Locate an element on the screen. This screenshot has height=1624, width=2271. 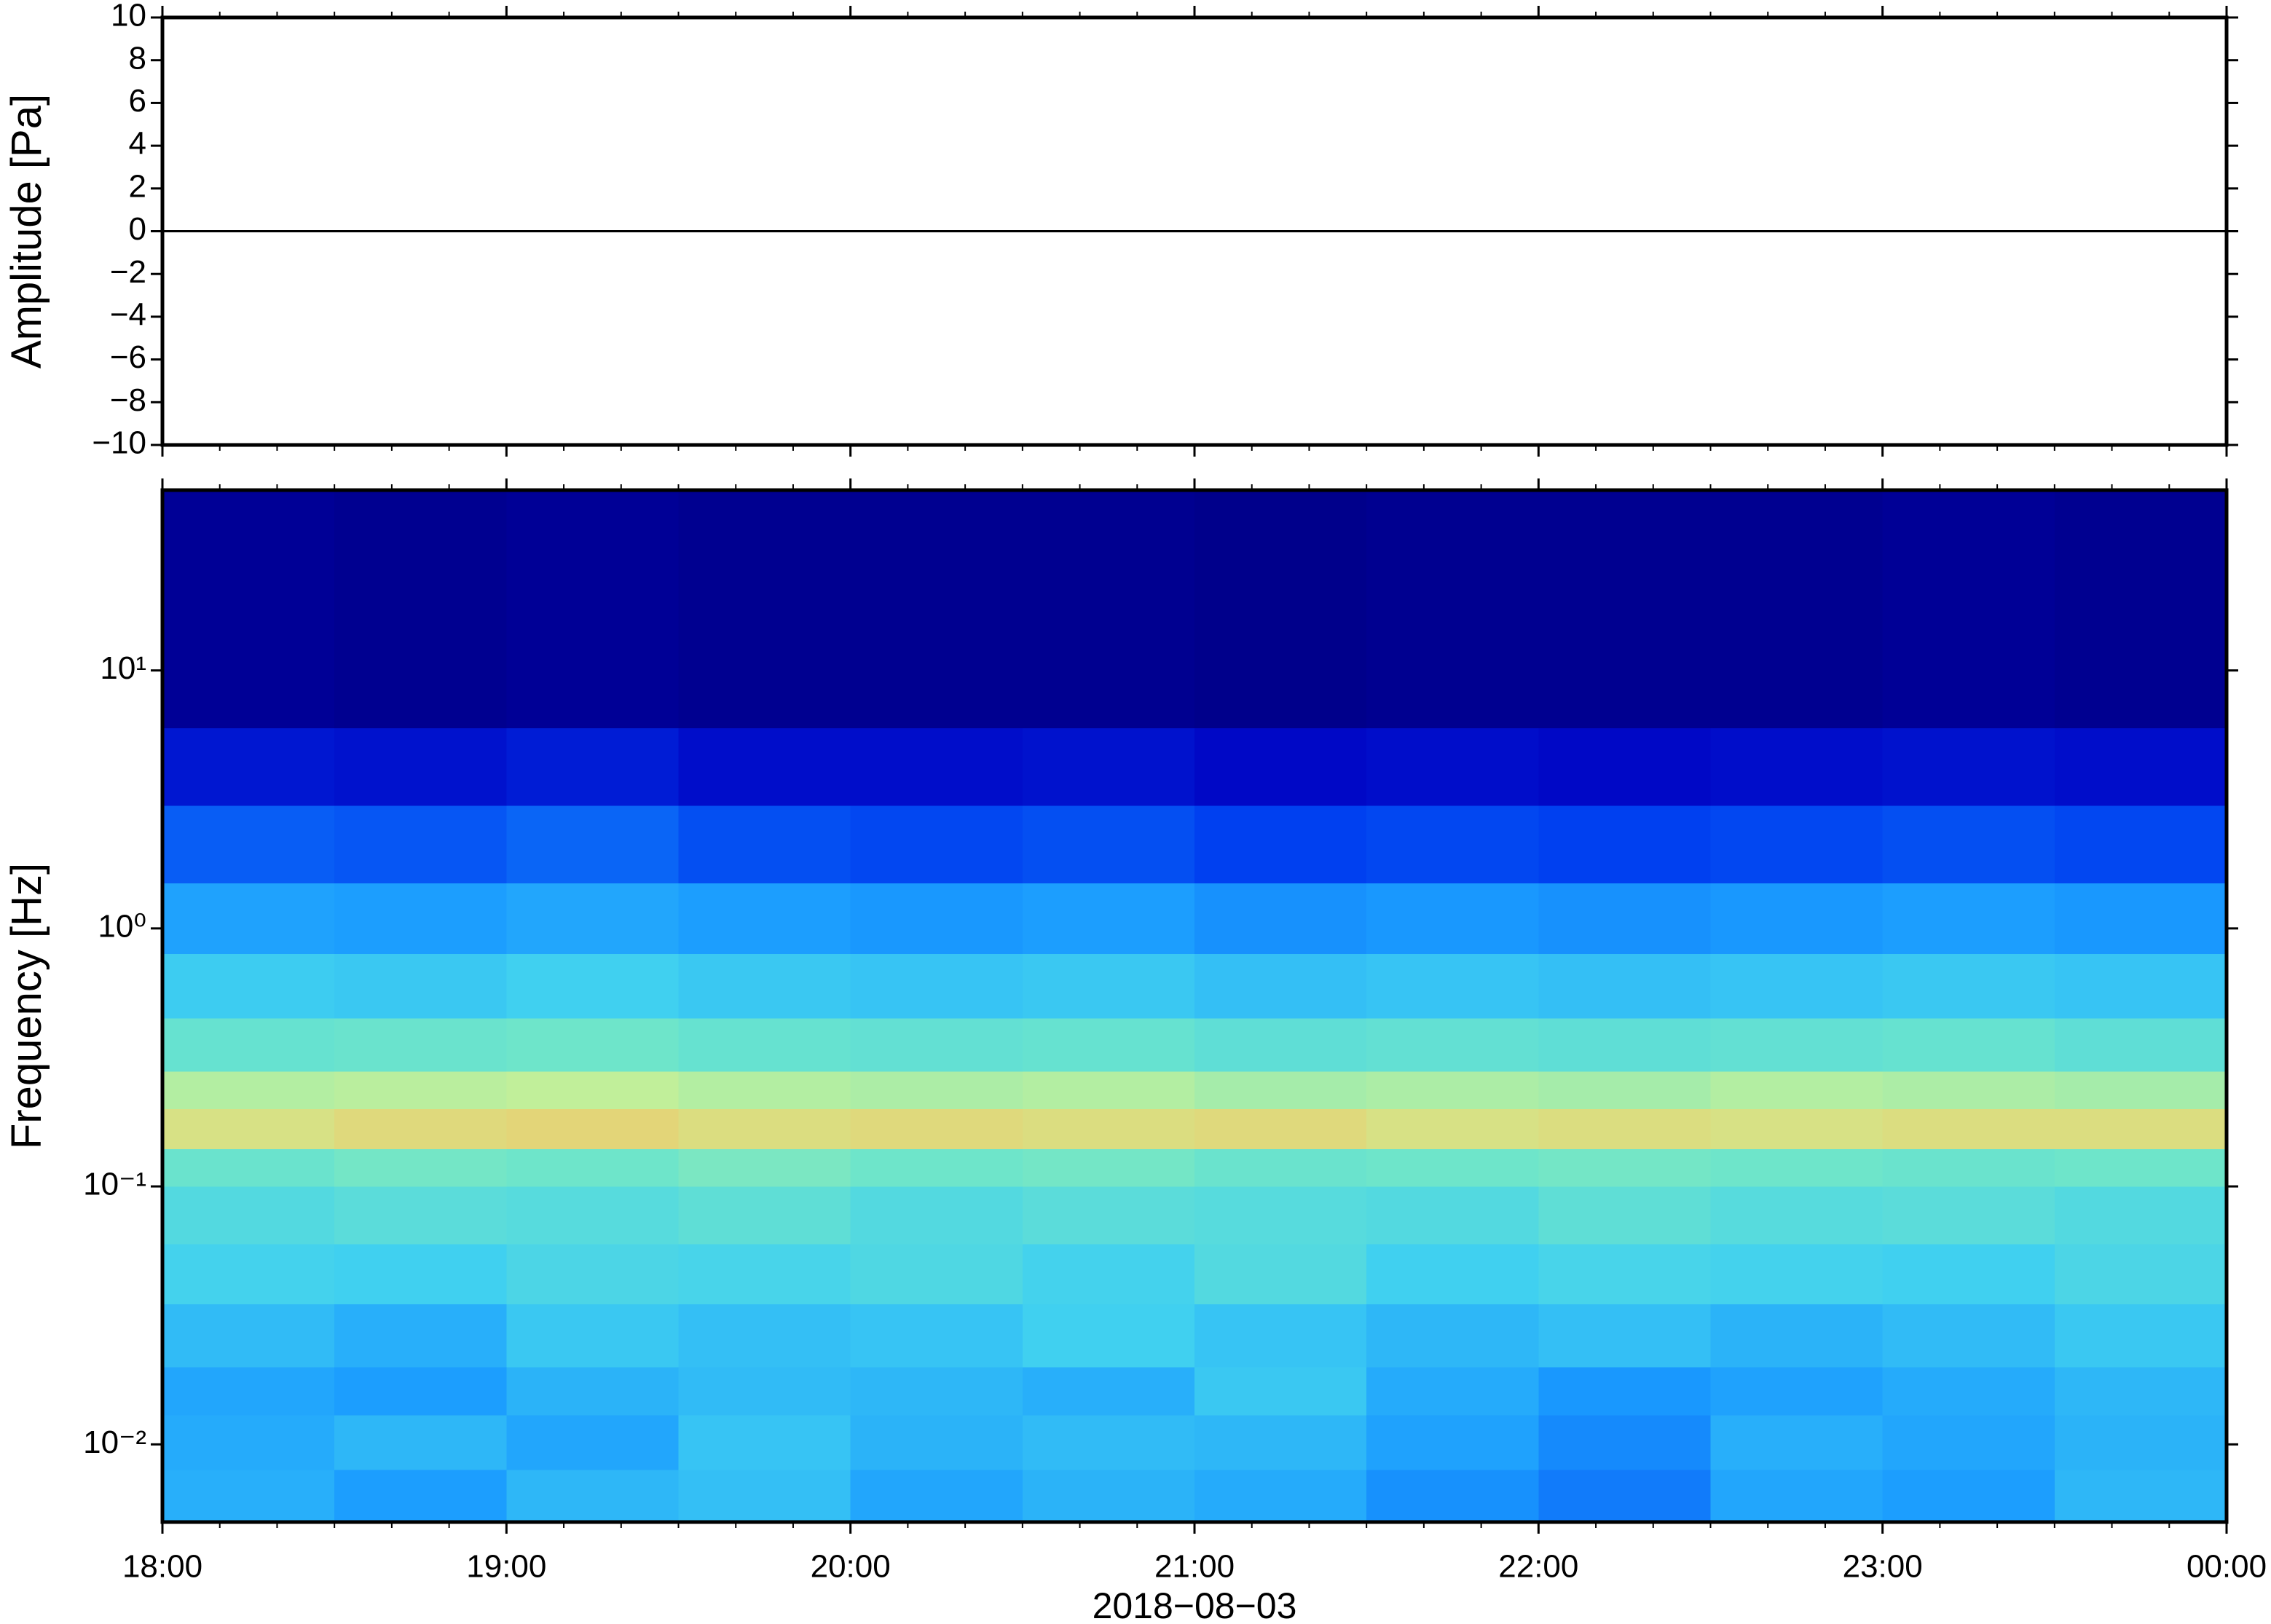
y-tick-label: −8 is located at coordinates (128, 400).